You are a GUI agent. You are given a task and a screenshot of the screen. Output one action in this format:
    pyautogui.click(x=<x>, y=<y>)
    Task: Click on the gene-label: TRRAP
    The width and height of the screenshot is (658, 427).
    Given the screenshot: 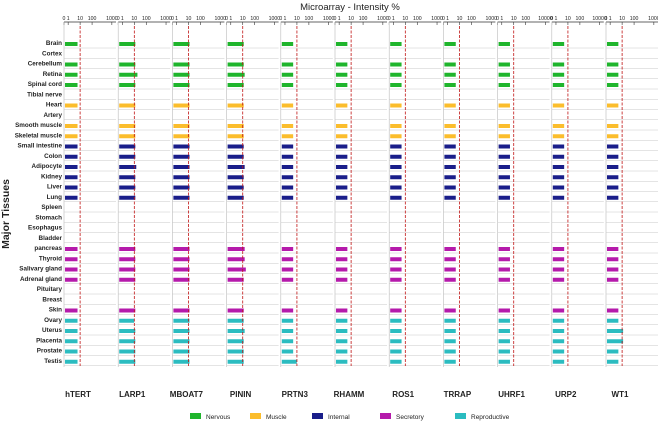 What is the action you would take?
    pyautogui.click(x=458, y=394)
    